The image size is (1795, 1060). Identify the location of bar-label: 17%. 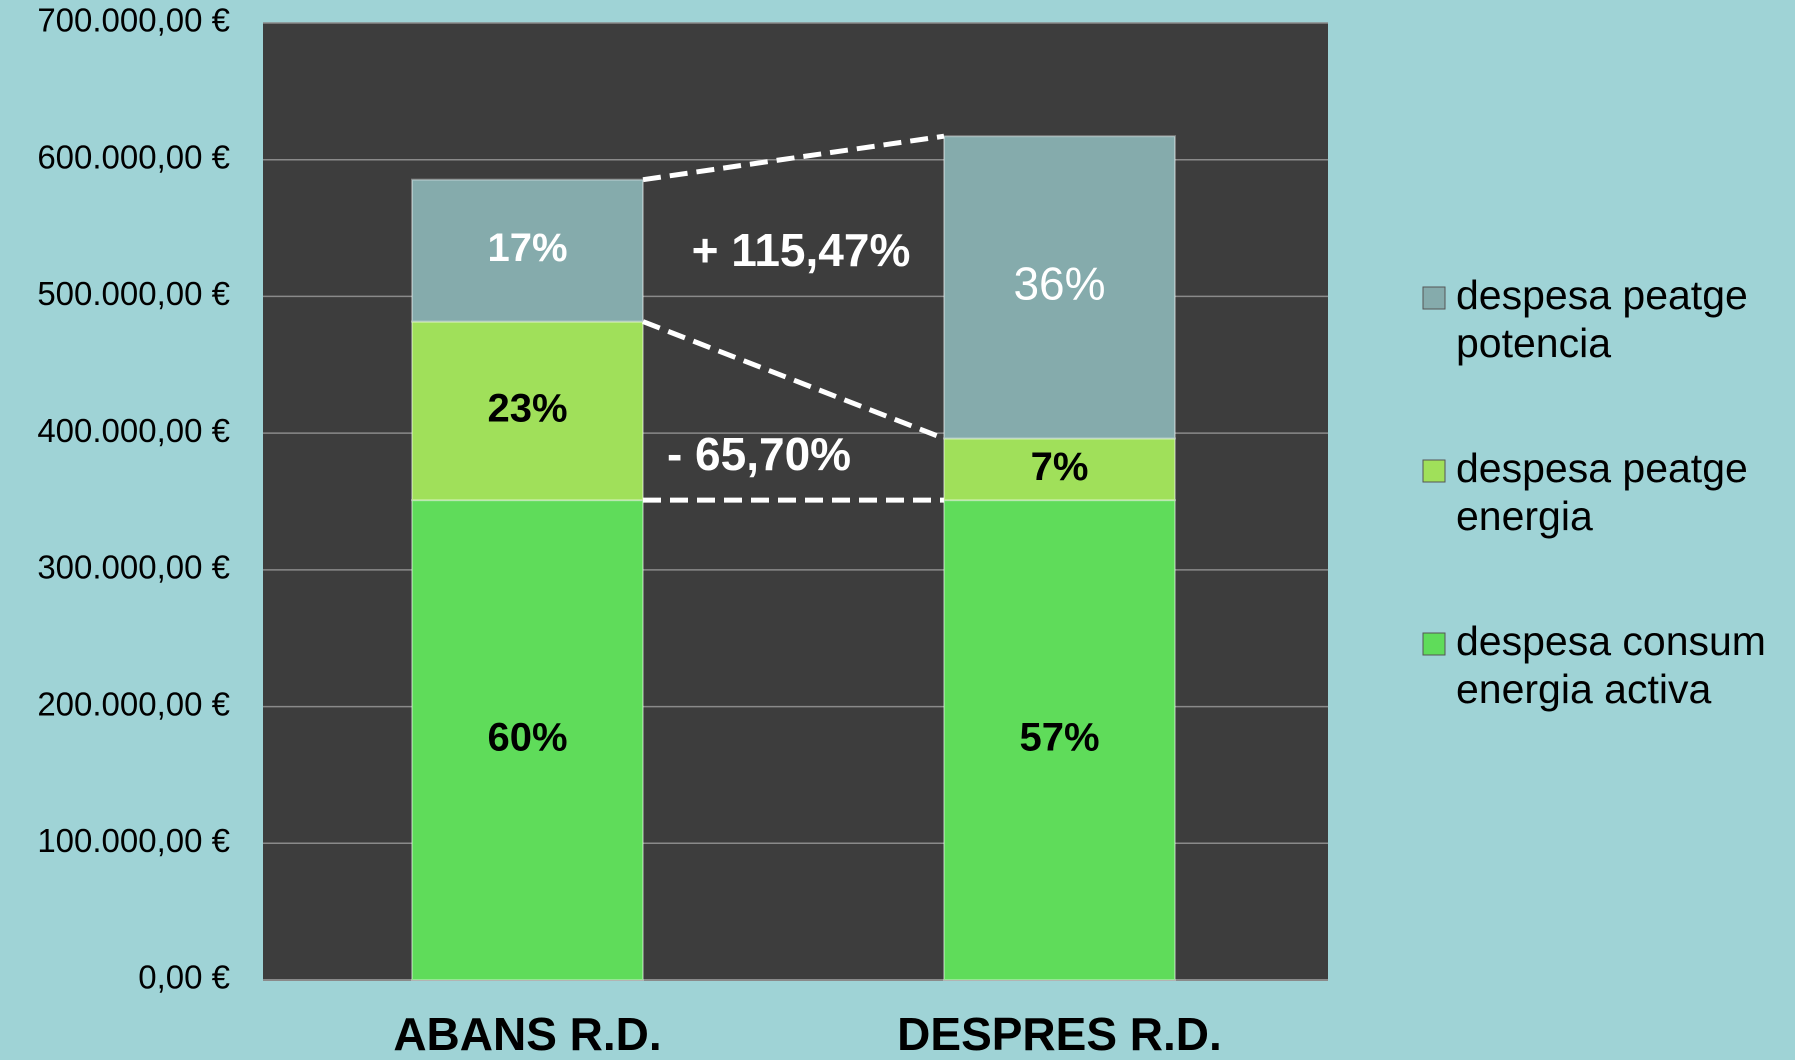
(527, 248).